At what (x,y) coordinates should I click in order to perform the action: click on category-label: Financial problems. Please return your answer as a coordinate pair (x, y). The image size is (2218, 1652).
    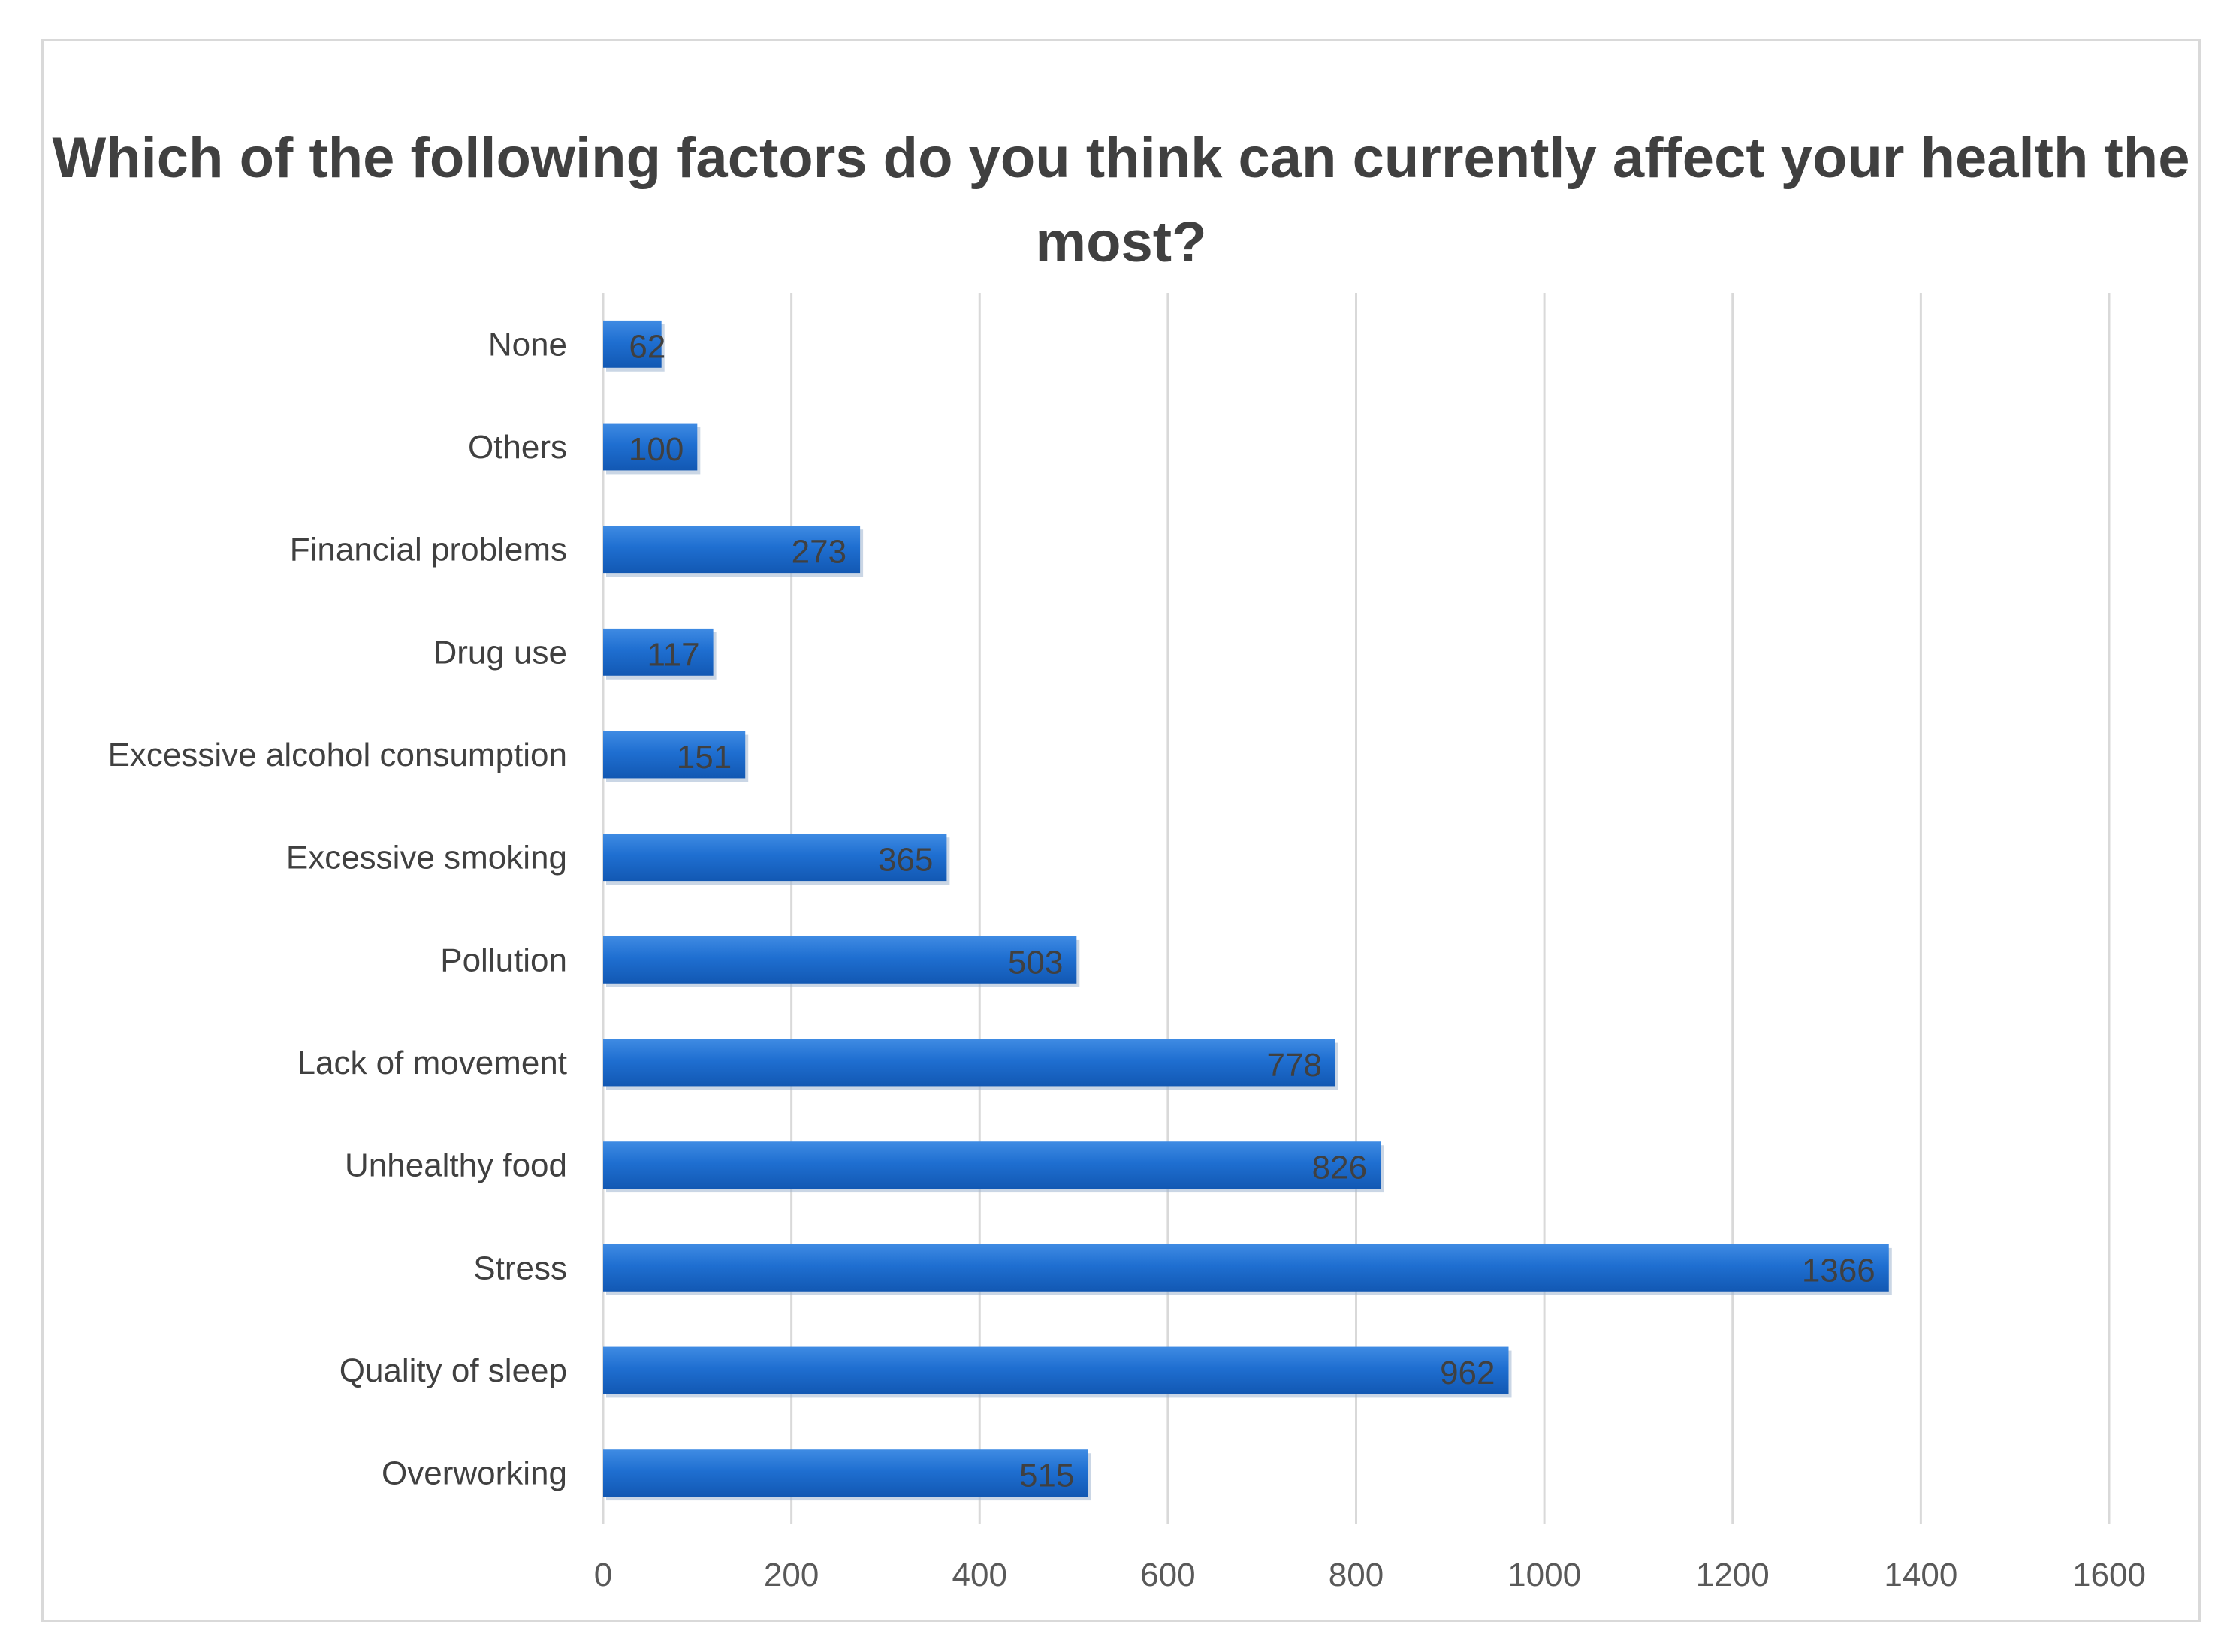
    Looking at the image, I should click on (428, 550).